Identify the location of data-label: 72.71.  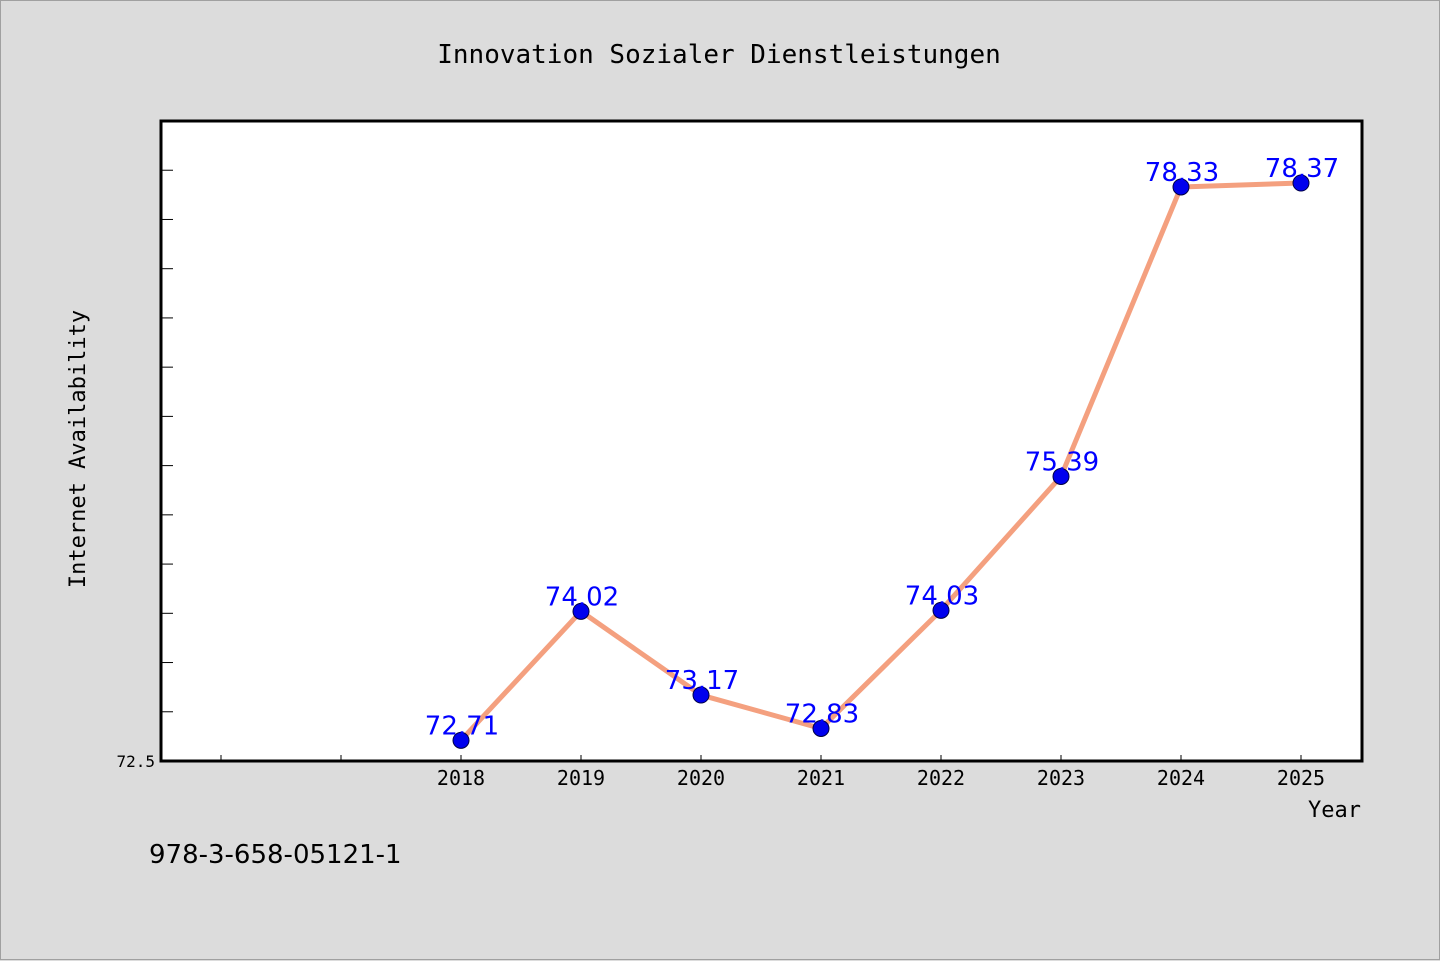
(462, 726).